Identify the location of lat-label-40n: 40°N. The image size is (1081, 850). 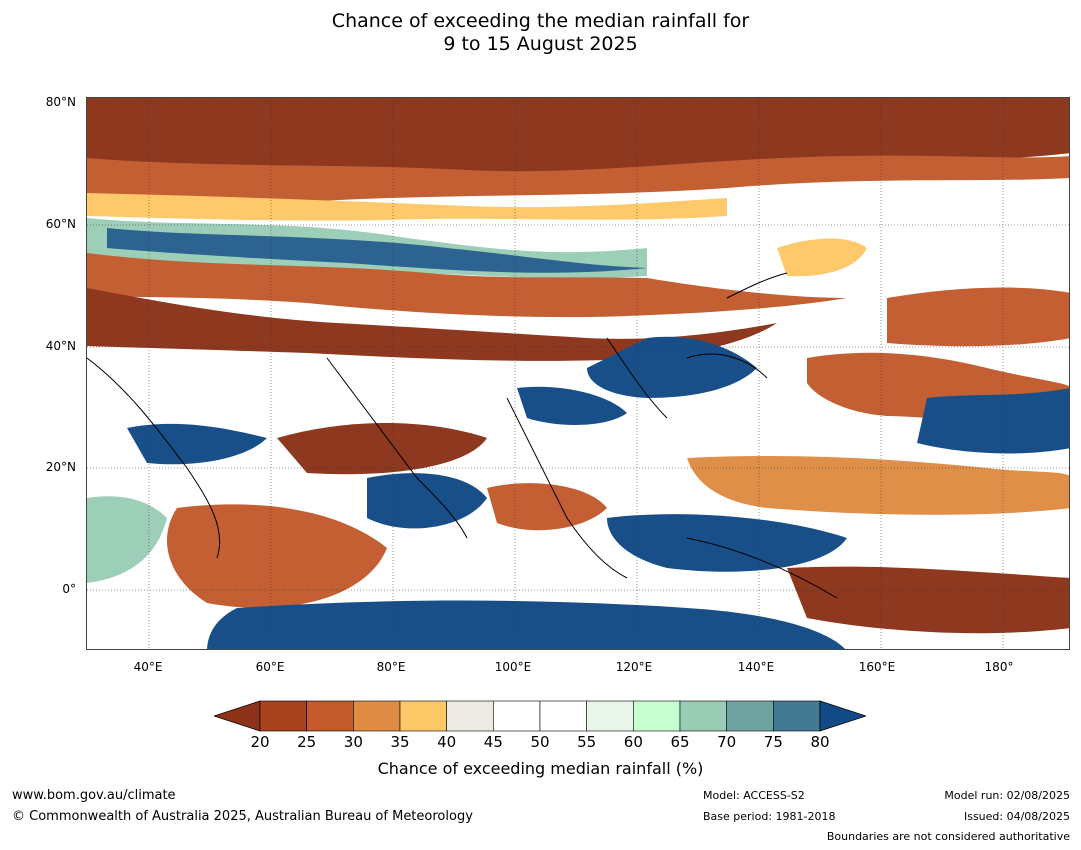
(60, 346).